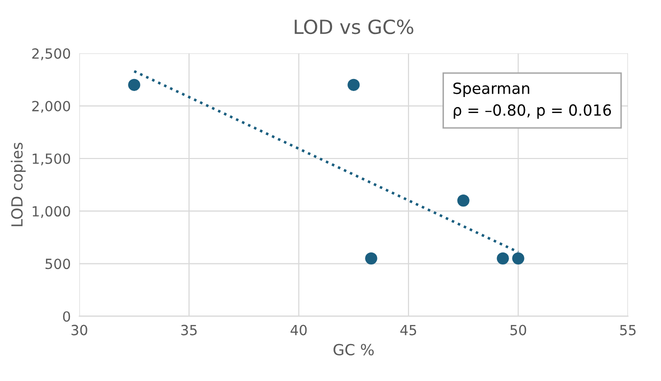  I want to click on x-tick-label: 40, so click(298, 330).